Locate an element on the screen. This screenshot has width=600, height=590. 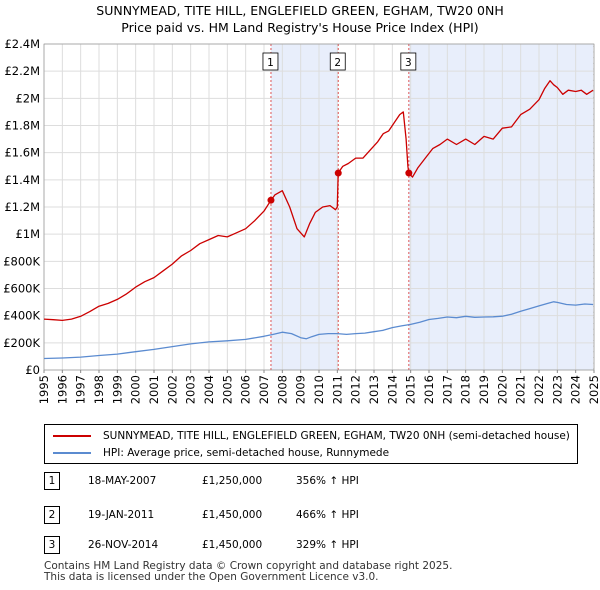
y-tick-label: £1.2M is located at coordinates (22, 207).